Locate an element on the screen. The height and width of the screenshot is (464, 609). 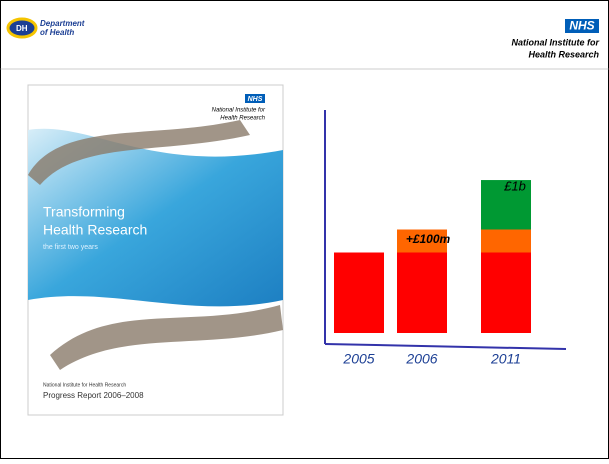
dh-logo-text: DH is located at coordinates (22, 28).